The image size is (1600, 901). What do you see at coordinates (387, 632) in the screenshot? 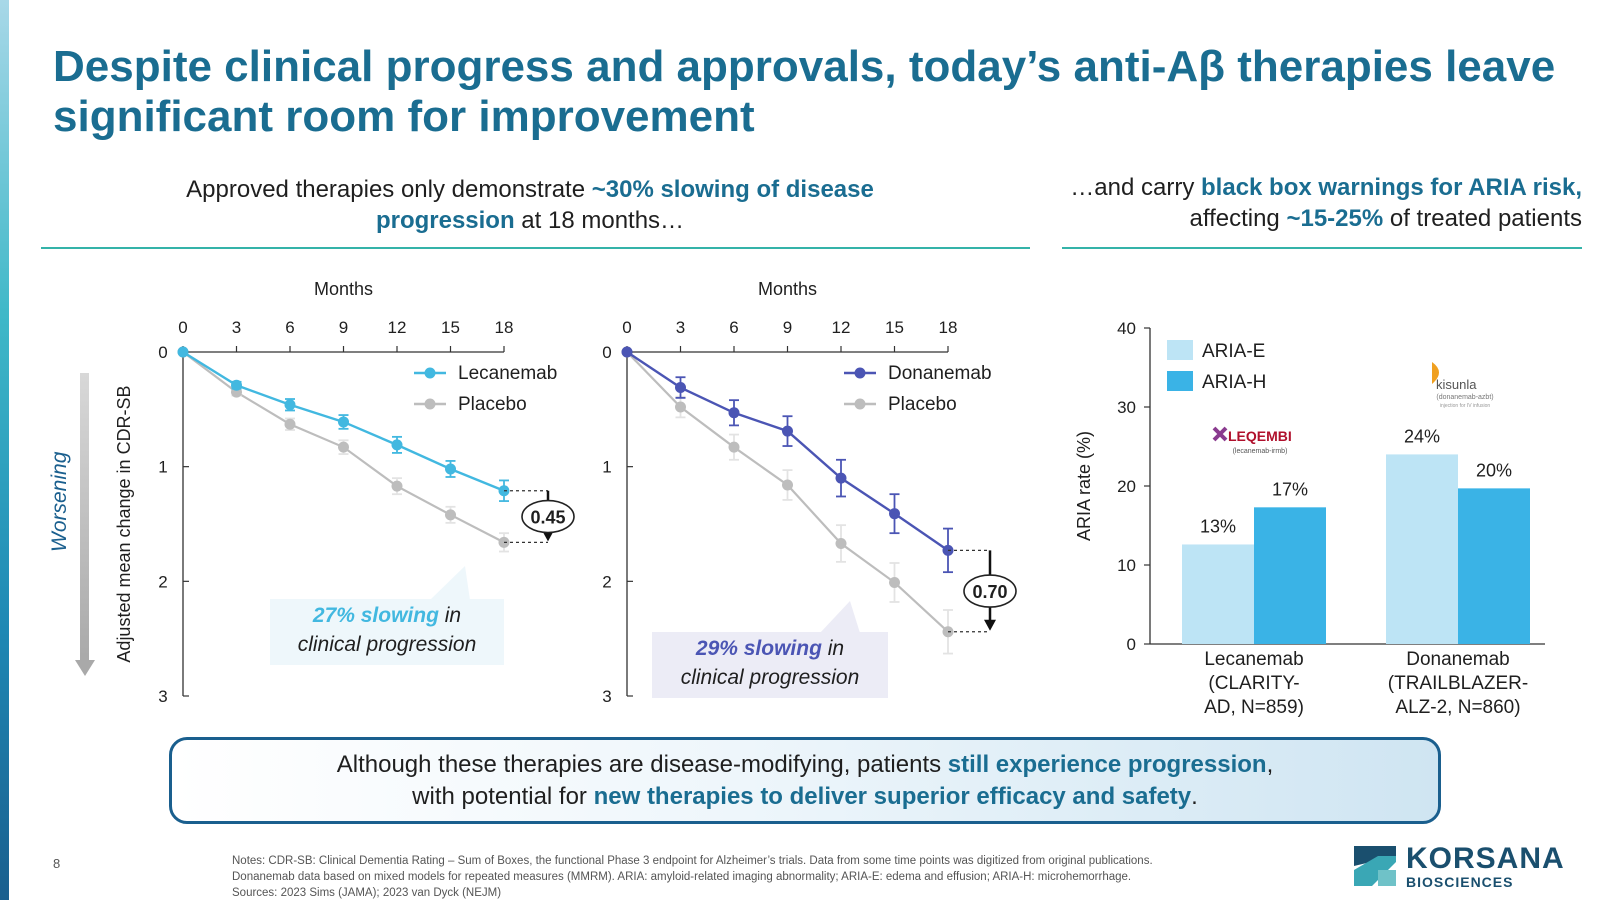
I see `lecanemab-slowing-callout: 27% slowing in clinical progression` at bounding box center [387, 632].